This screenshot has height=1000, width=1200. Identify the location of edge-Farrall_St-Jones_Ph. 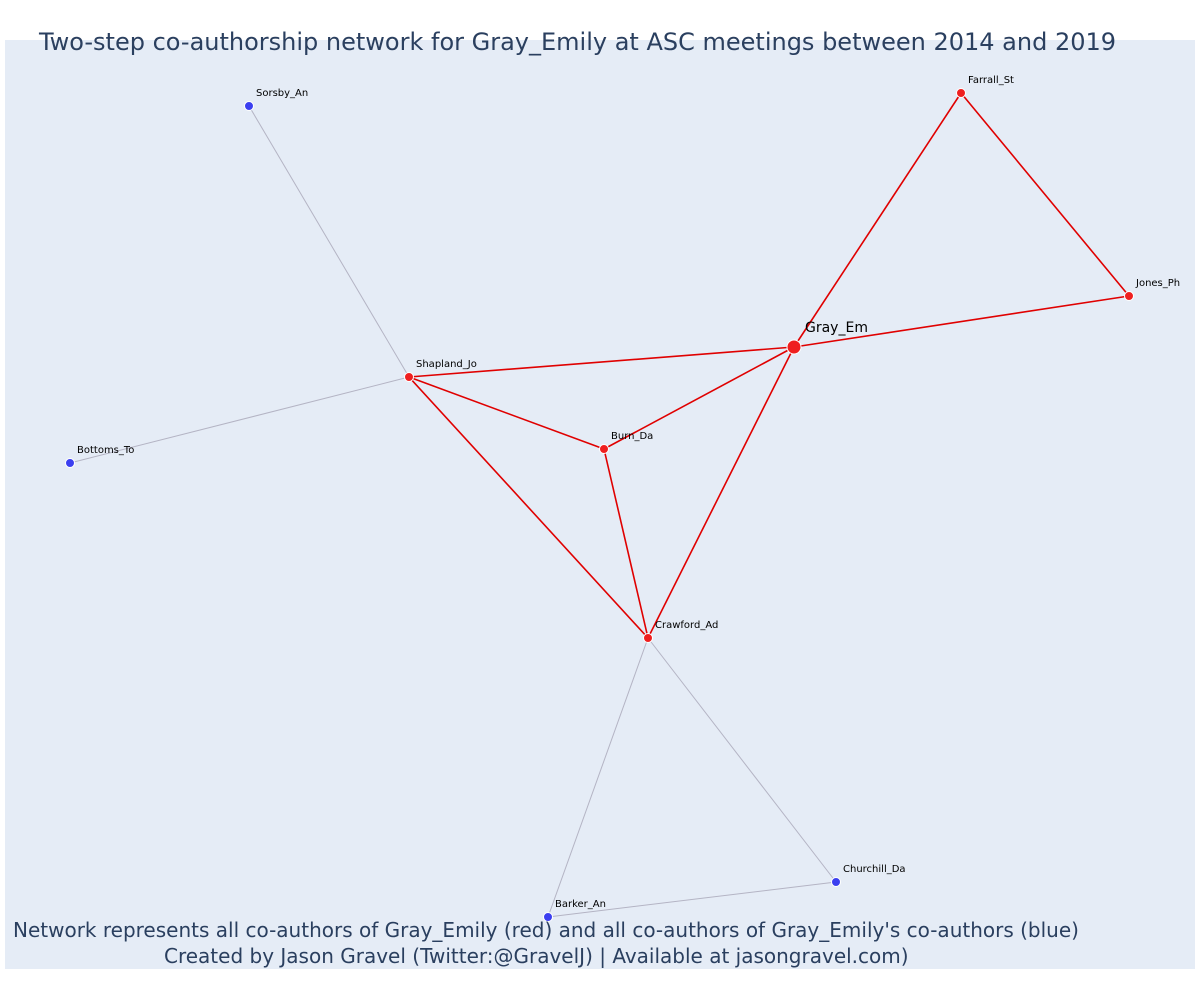
(1045, 194).